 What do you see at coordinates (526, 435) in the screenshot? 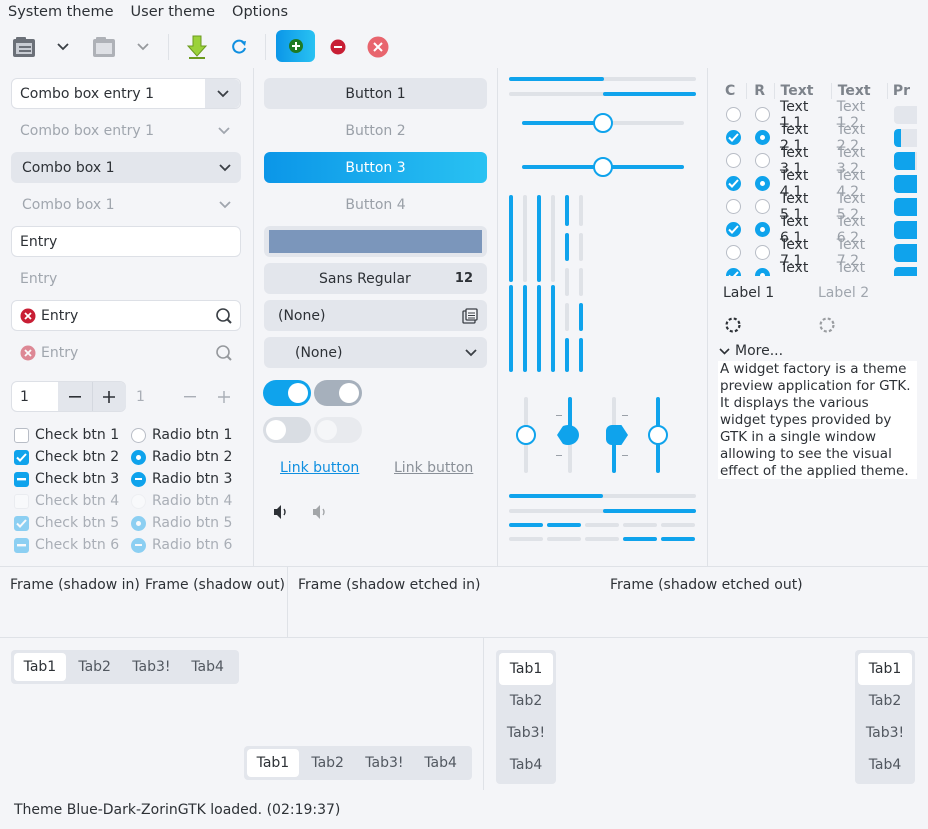
I see `vscale-1-knob` at bounding box center [526, 435].